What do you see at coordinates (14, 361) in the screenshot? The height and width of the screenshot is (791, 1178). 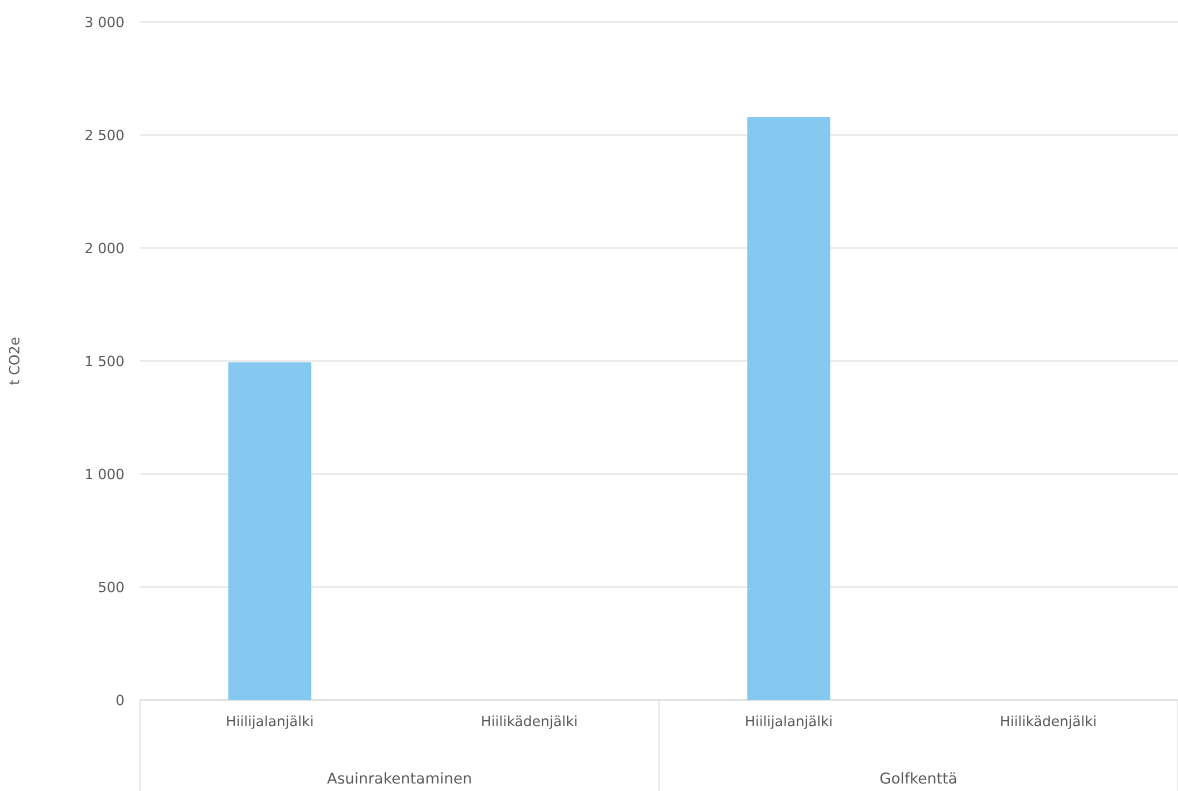 I see `y-axis-title: t CO2e` at bounding box center [14, 361].